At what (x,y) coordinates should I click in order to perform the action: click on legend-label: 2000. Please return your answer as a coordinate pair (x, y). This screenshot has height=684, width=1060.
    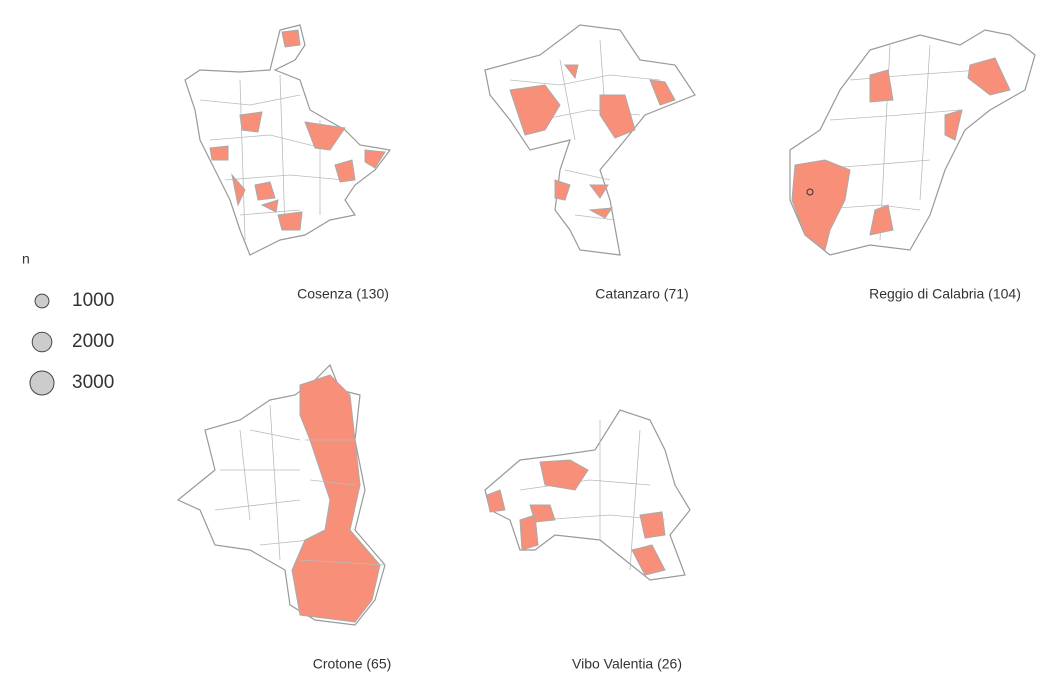
    Looking at the image, I should click on (93, 341).